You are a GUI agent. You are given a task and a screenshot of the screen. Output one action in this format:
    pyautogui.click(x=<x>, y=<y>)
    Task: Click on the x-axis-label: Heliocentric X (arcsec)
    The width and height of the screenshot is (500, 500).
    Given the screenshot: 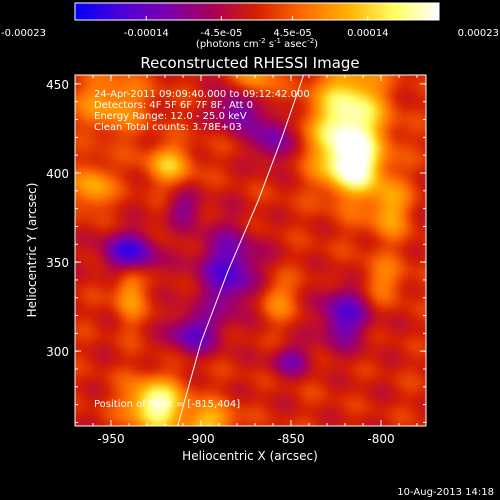 What is the action you would take?
    pyautogui.click(x=250, y=456)
    